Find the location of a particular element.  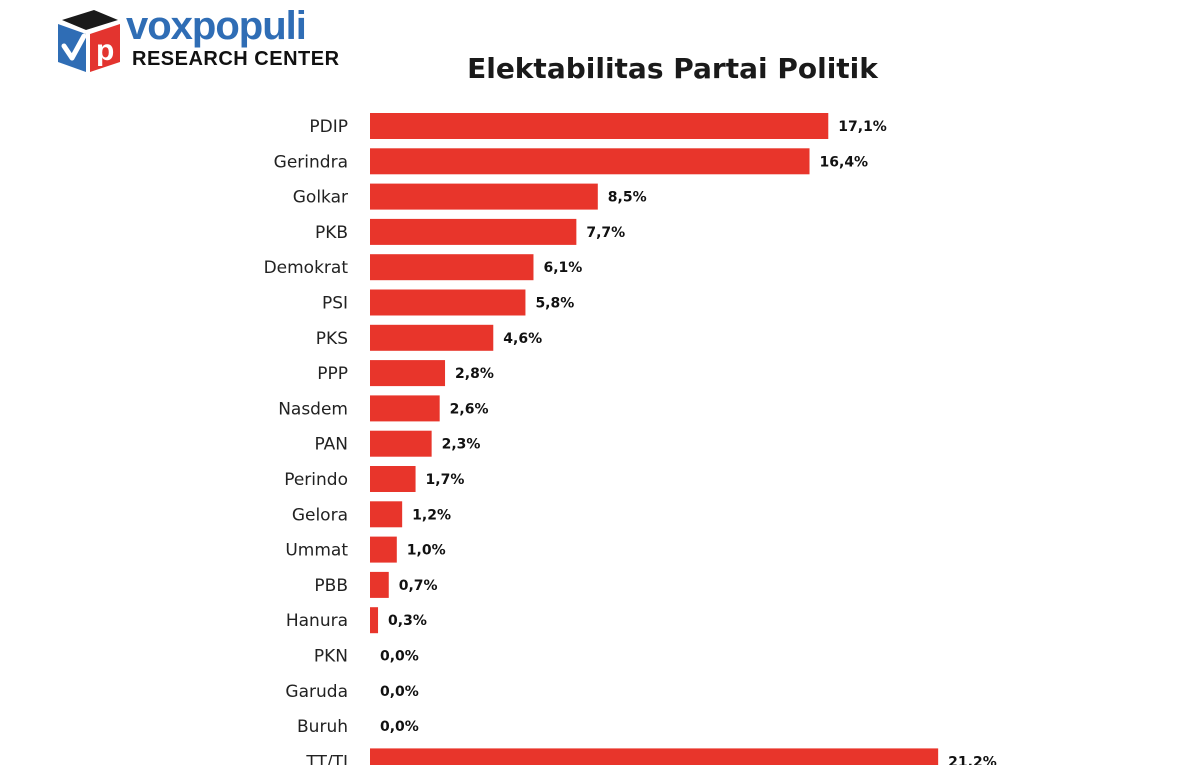

category-label: PAN is located at coordinates (331, 445).